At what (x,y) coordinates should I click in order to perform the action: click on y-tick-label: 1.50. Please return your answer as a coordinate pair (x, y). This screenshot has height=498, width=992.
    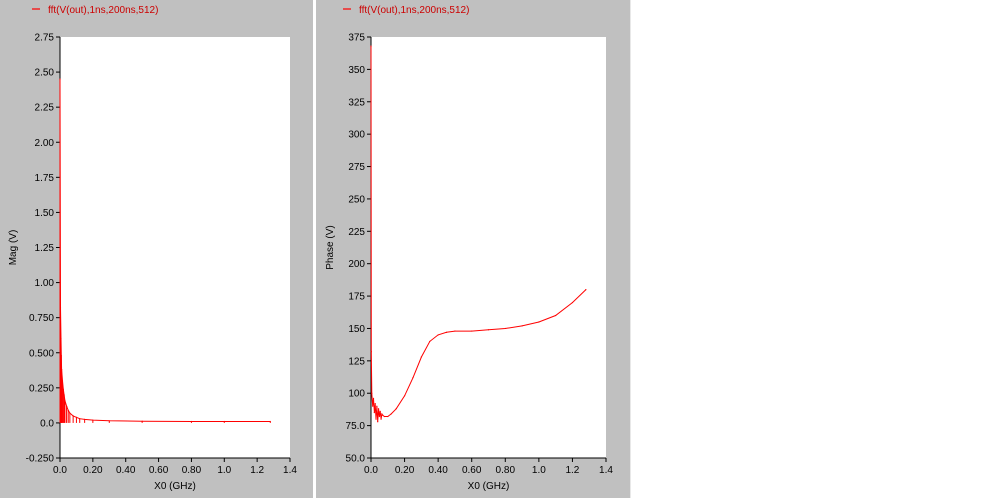
    Looking at the image, I should click on (45, 213).